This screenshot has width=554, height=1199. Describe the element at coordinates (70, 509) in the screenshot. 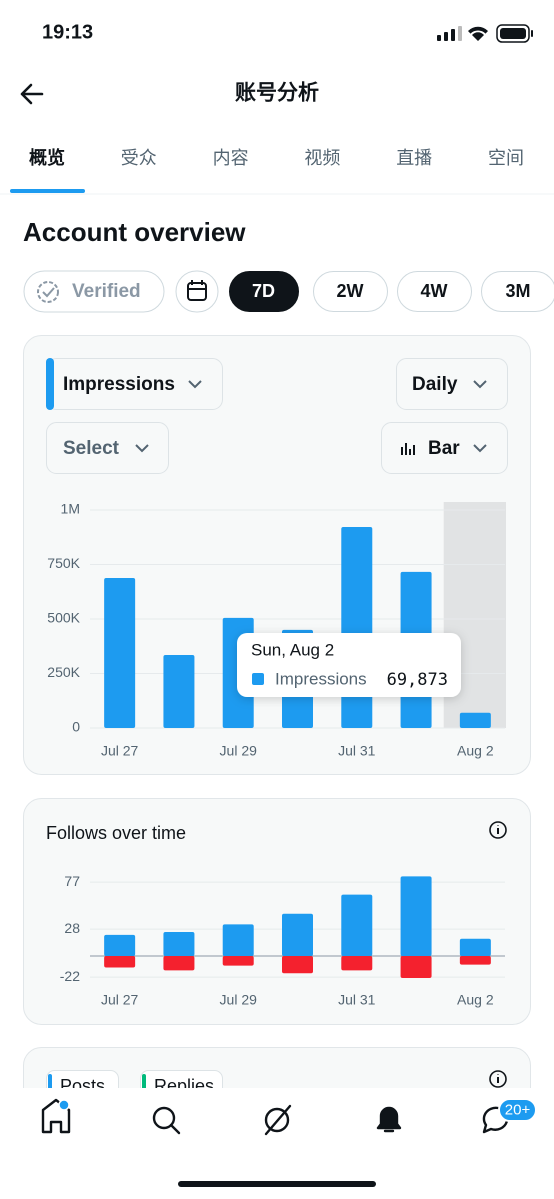

I see `y-tick-label: 1M` at that location.